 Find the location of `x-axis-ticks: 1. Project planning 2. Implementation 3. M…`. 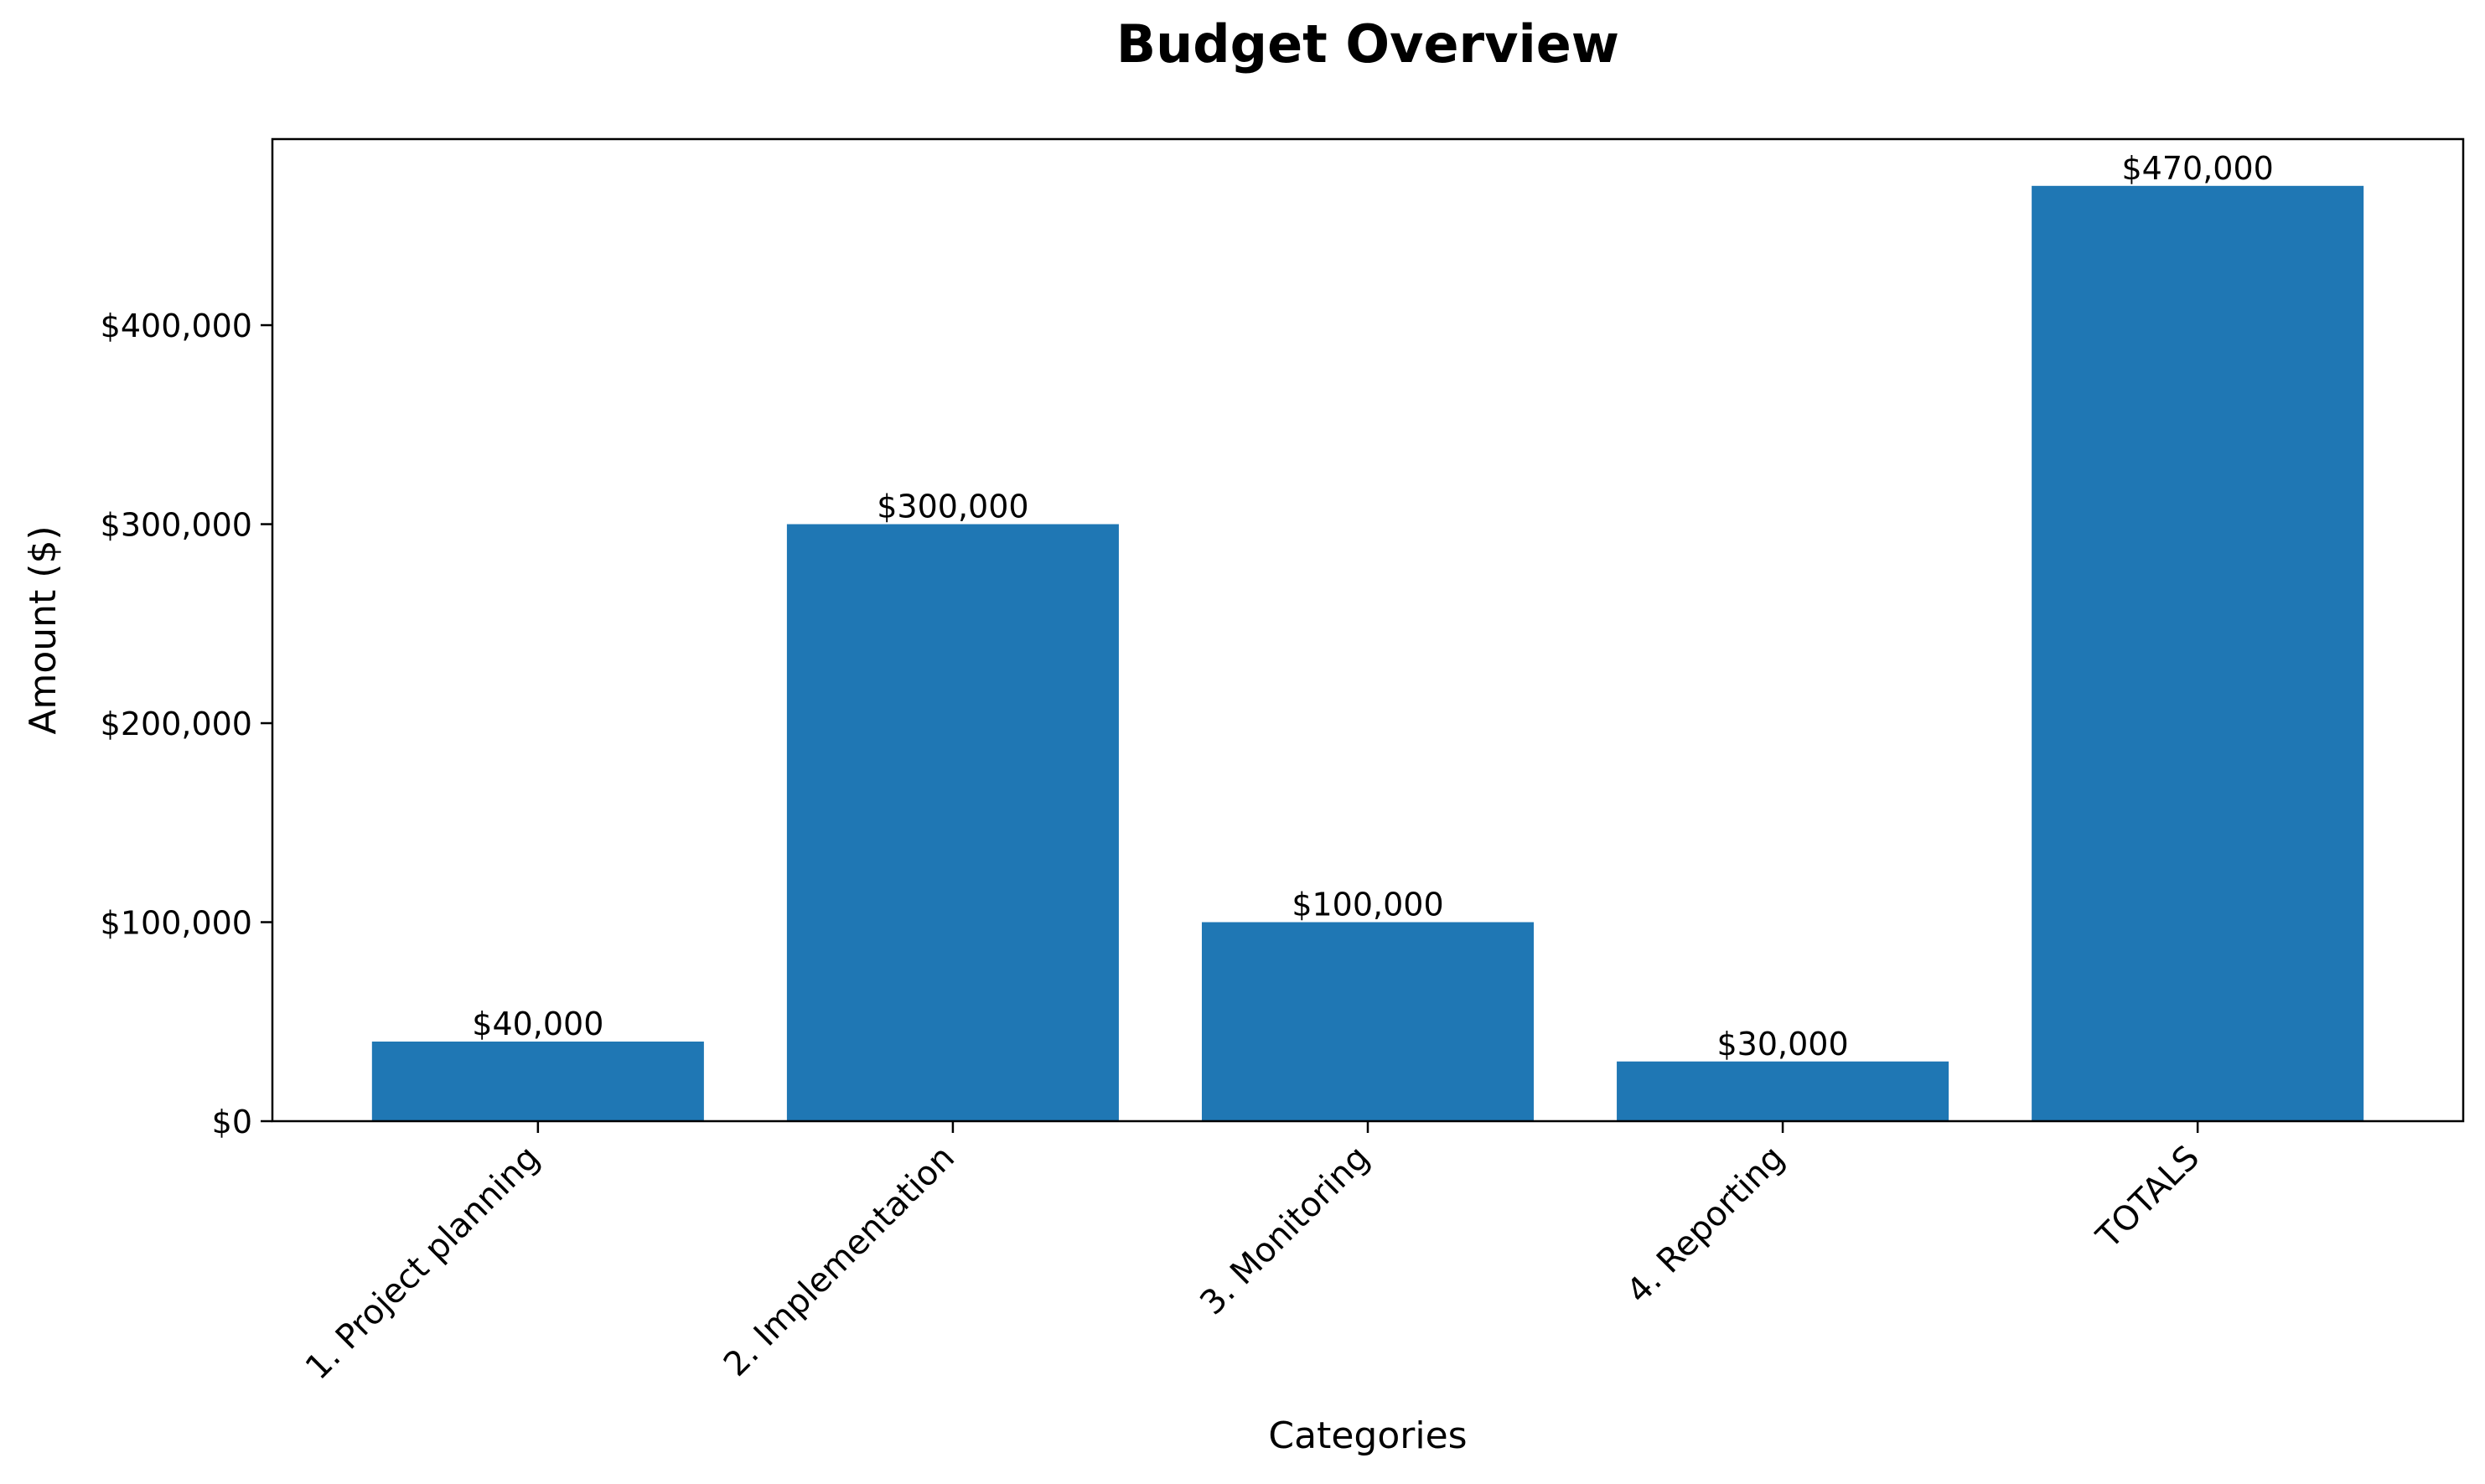

x-axis-ticks: 1. Project planning 2. Implementation 3. M… is located at coordinates (1252, 1254).